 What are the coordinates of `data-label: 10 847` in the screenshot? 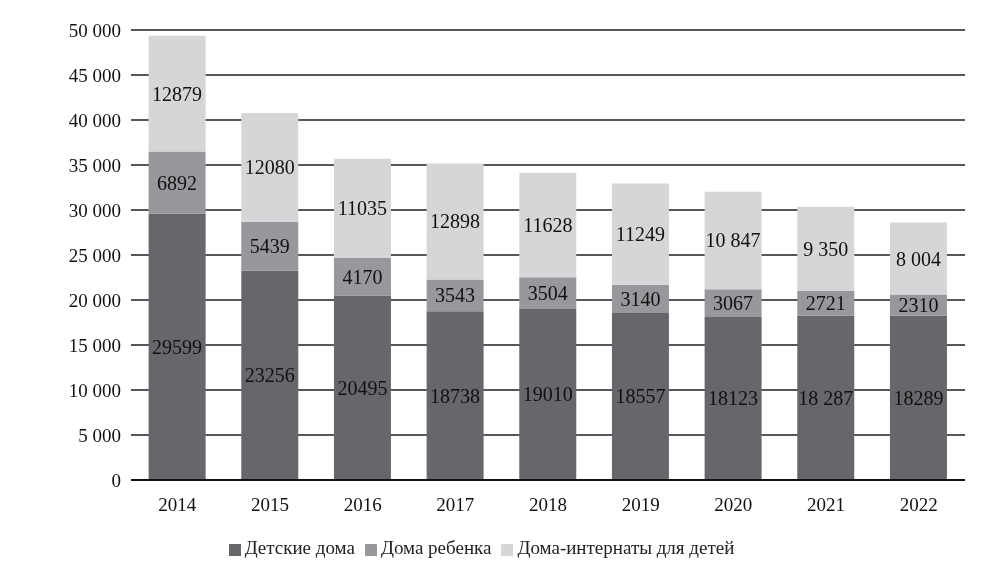 It's located at (733, 240).